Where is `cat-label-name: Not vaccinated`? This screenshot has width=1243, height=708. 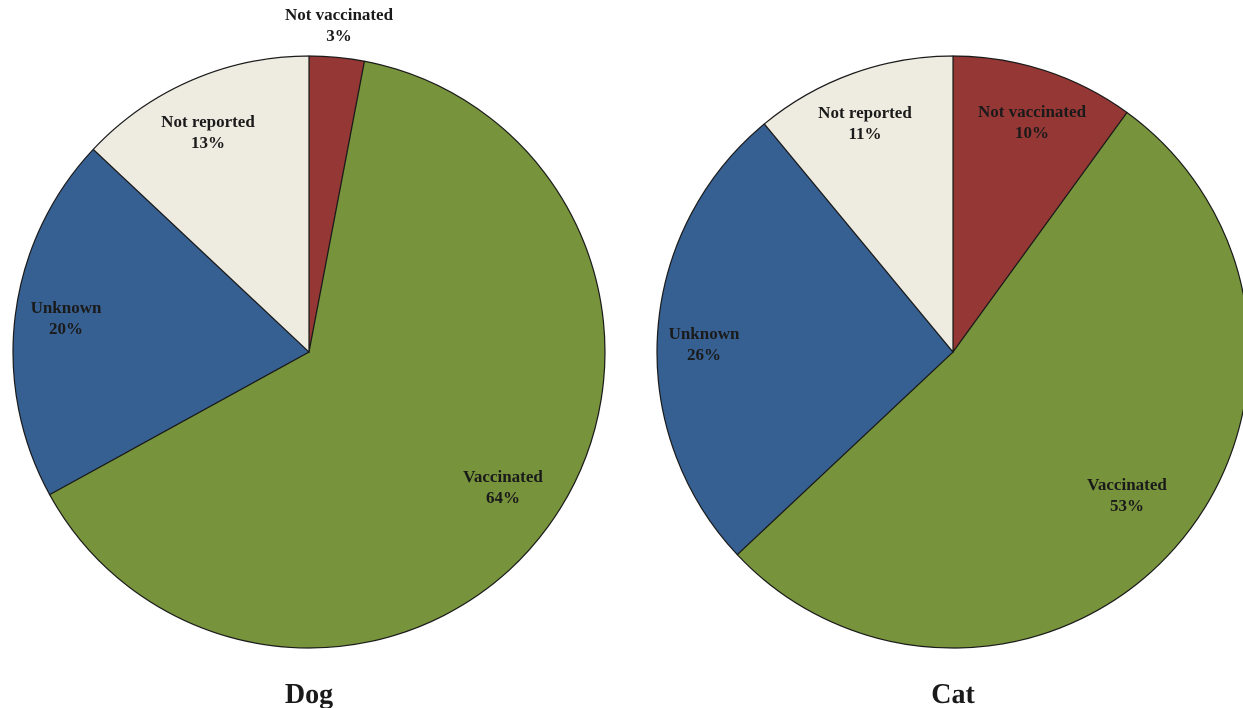
cat-label-name: Not vaccinated is located at coordinates (1032, 111).